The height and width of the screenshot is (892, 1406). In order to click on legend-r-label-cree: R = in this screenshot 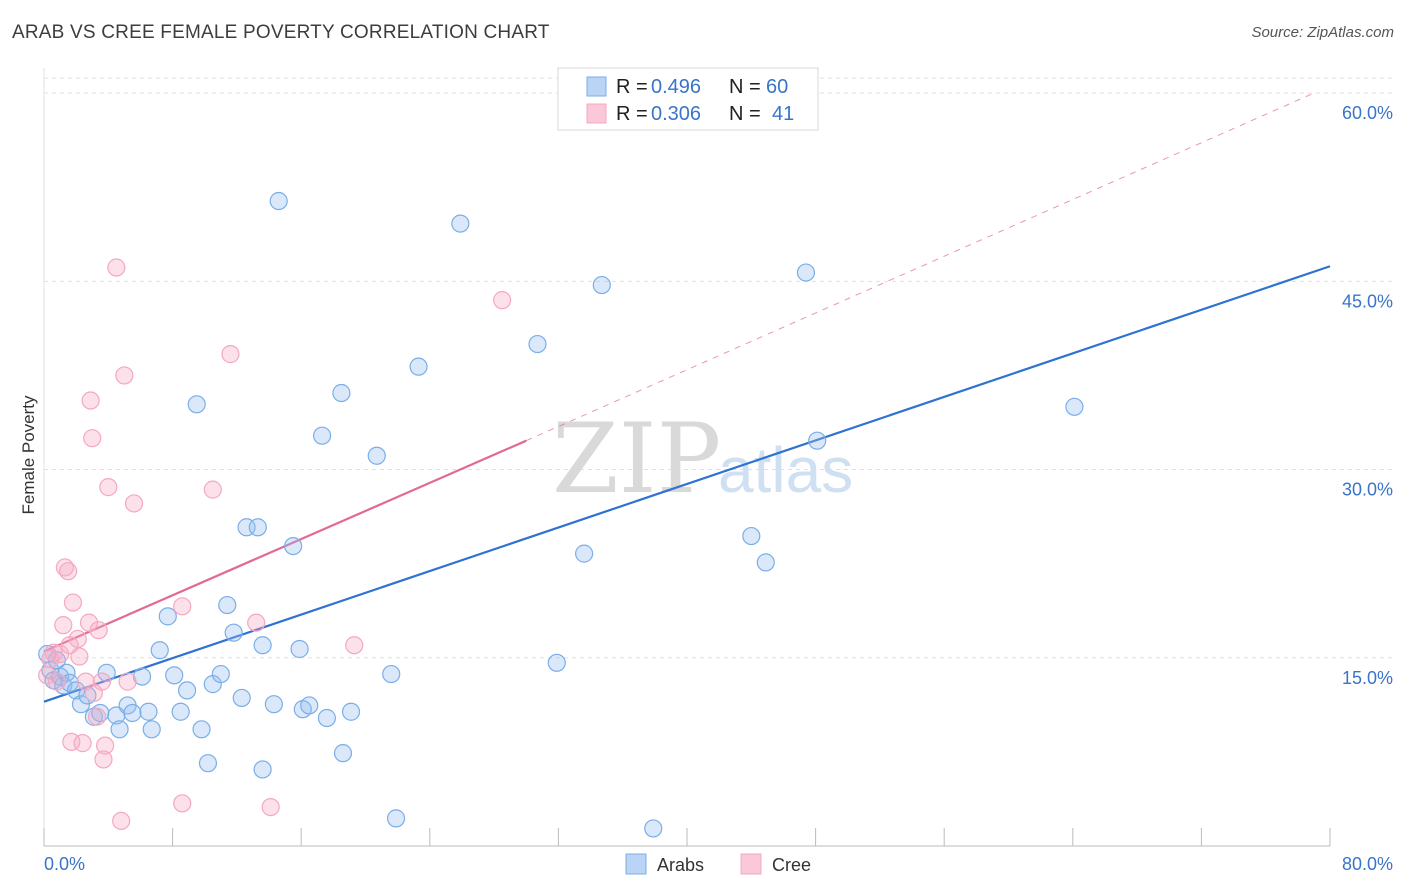, I will do `click(632, 114)`.